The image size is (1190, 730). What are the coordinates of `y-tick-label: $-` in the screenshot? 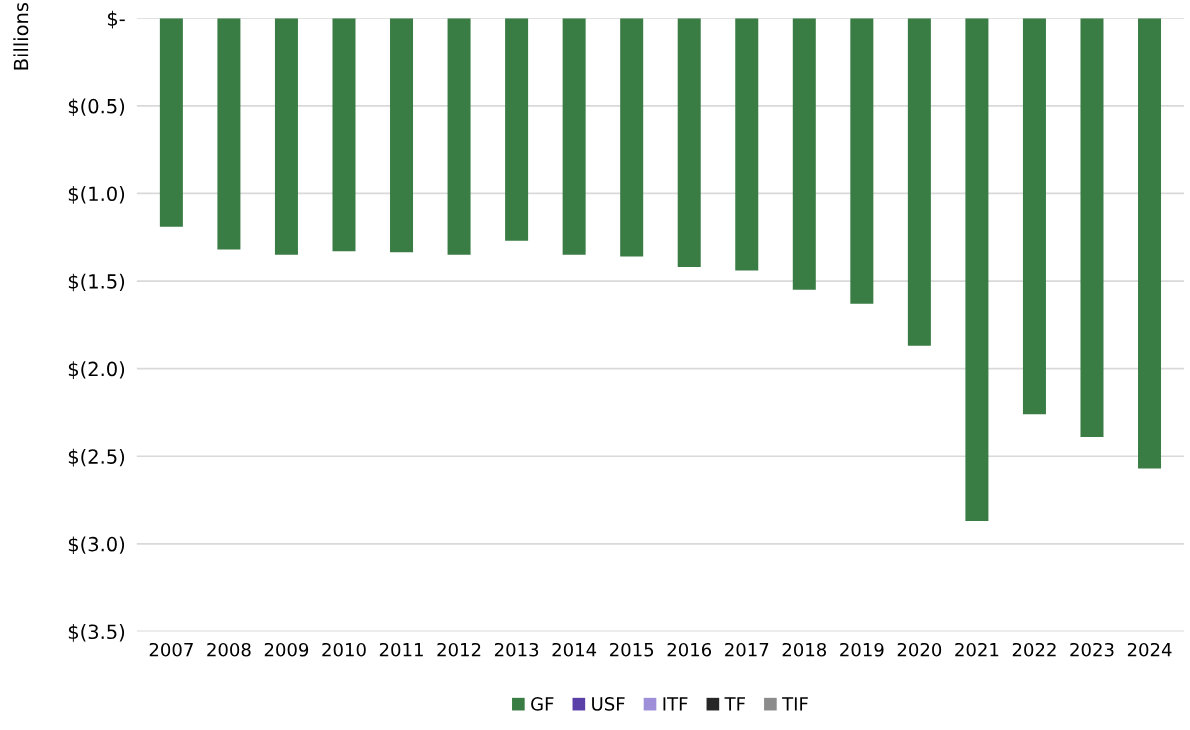 It's located at (116, 19).